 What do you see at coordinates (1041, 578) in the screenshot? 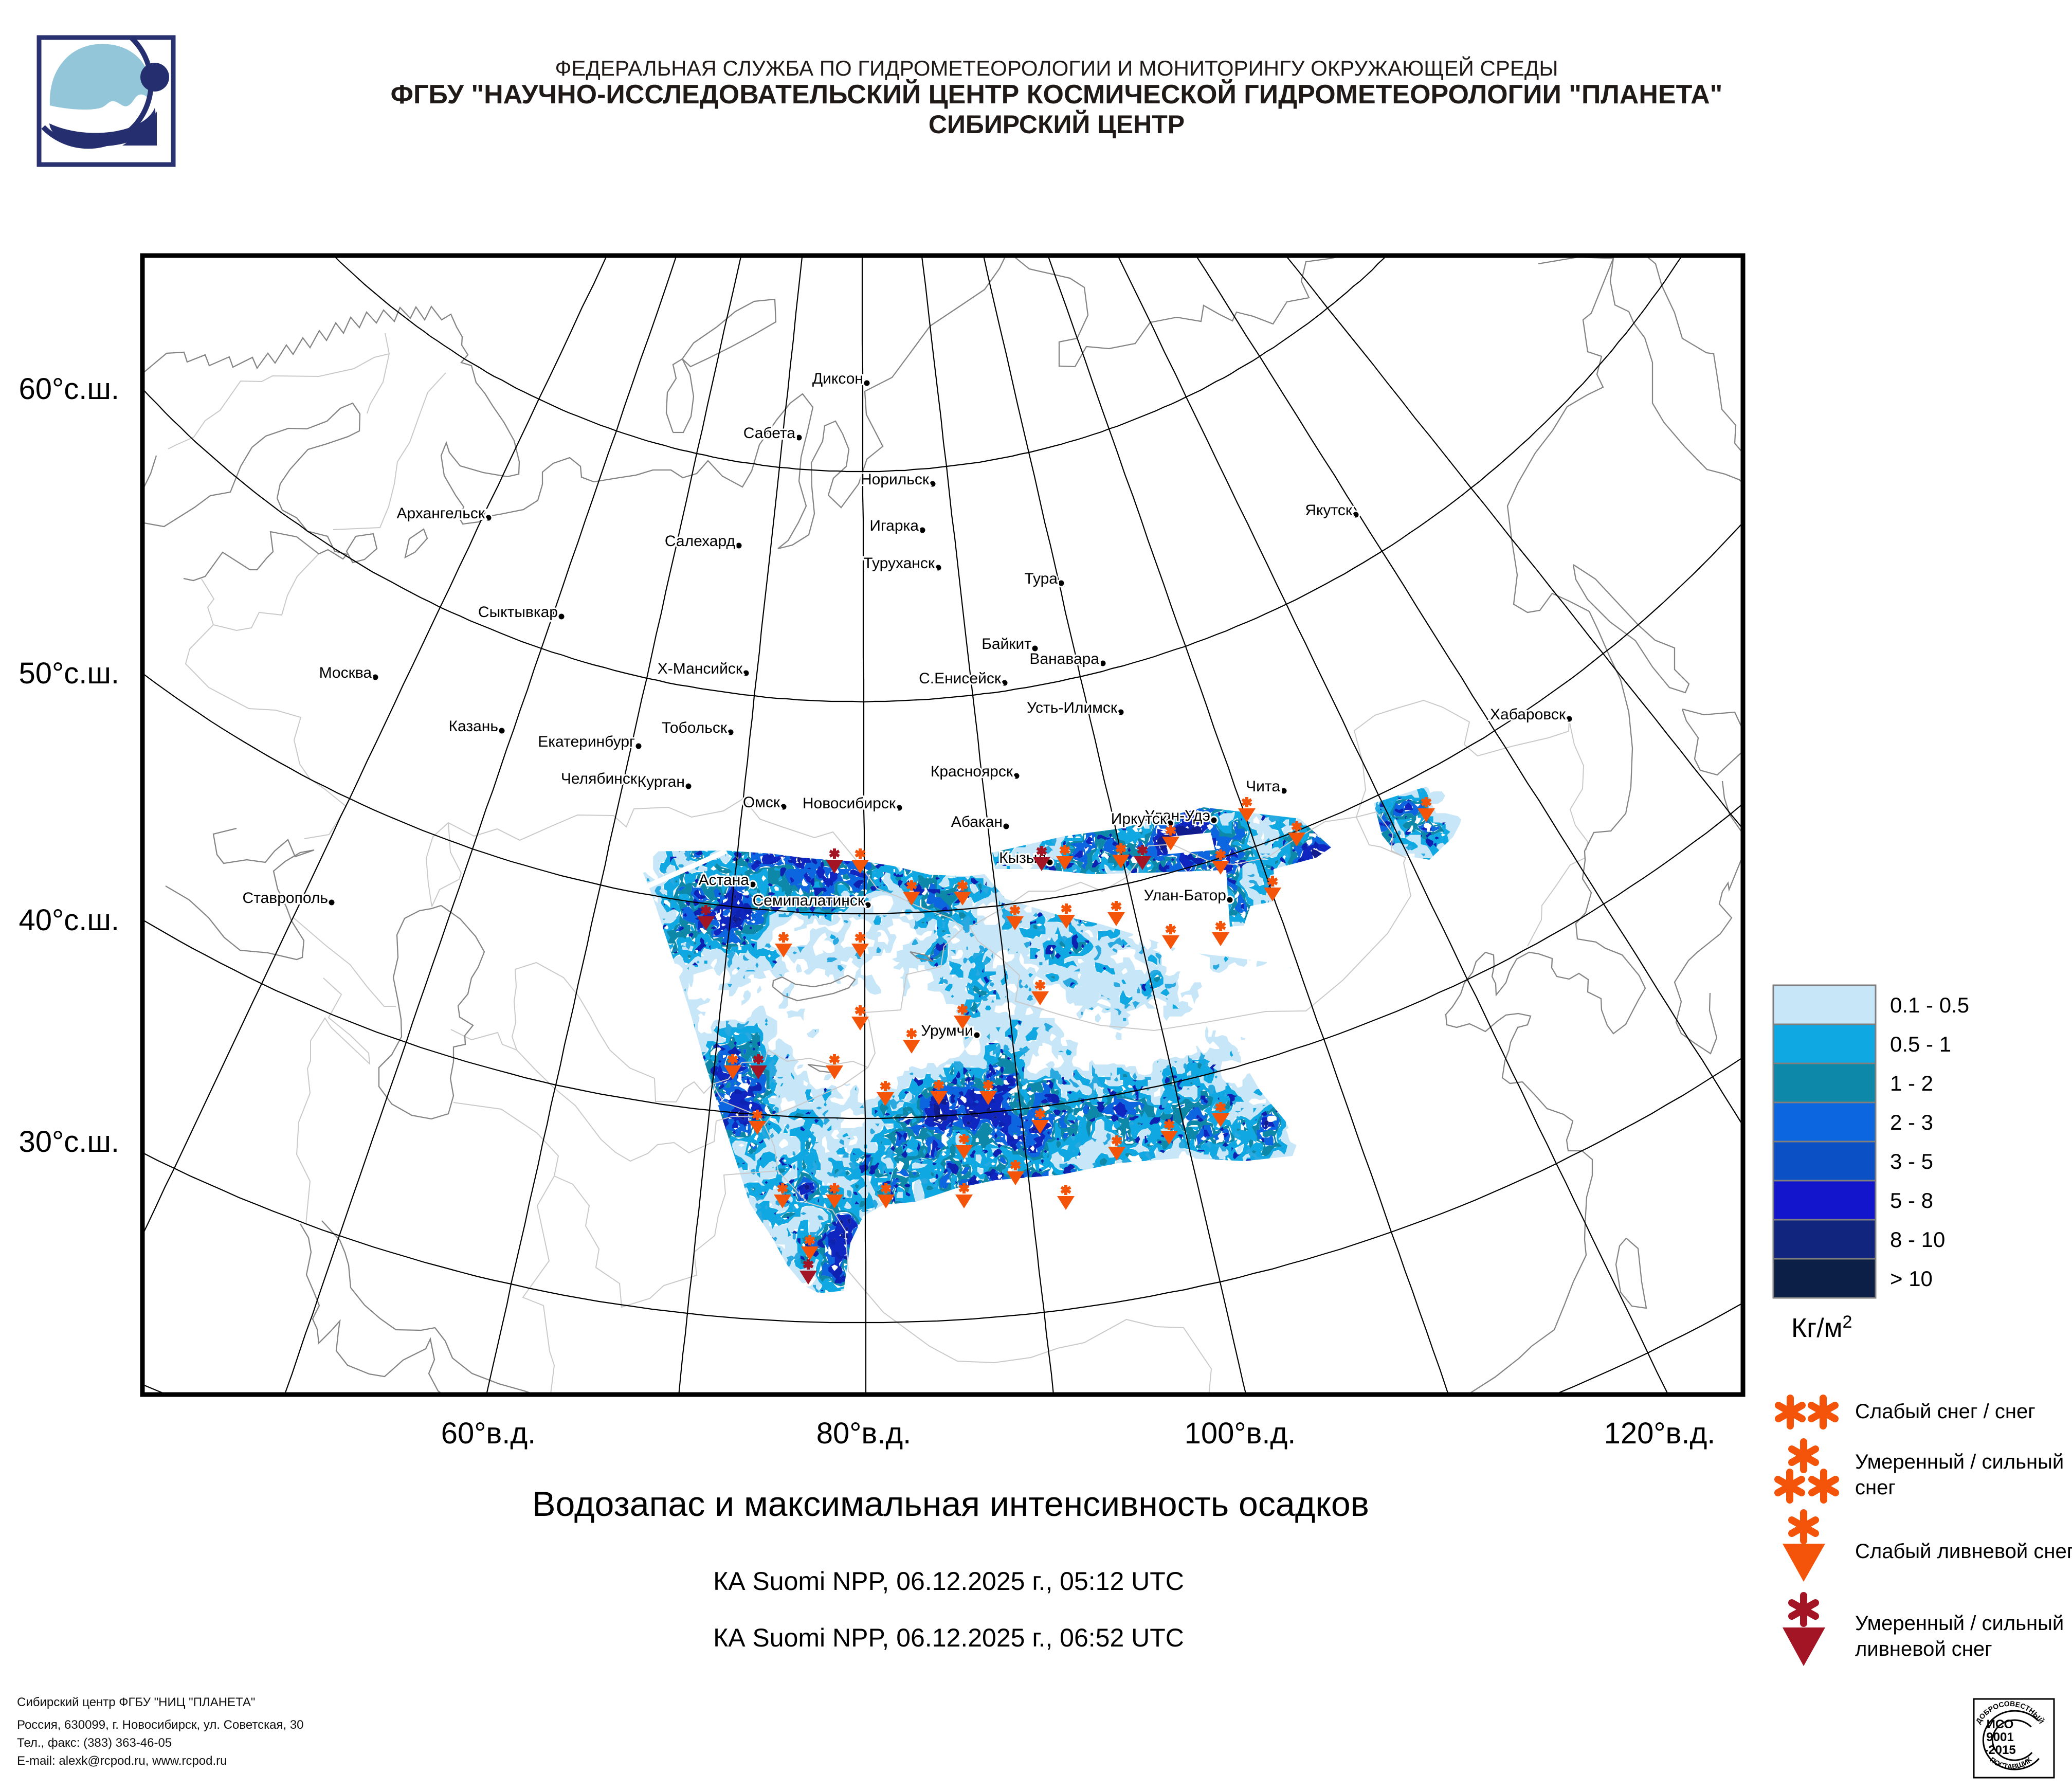
I see `svg-text: Тура` at bounding box center [1041, 578].